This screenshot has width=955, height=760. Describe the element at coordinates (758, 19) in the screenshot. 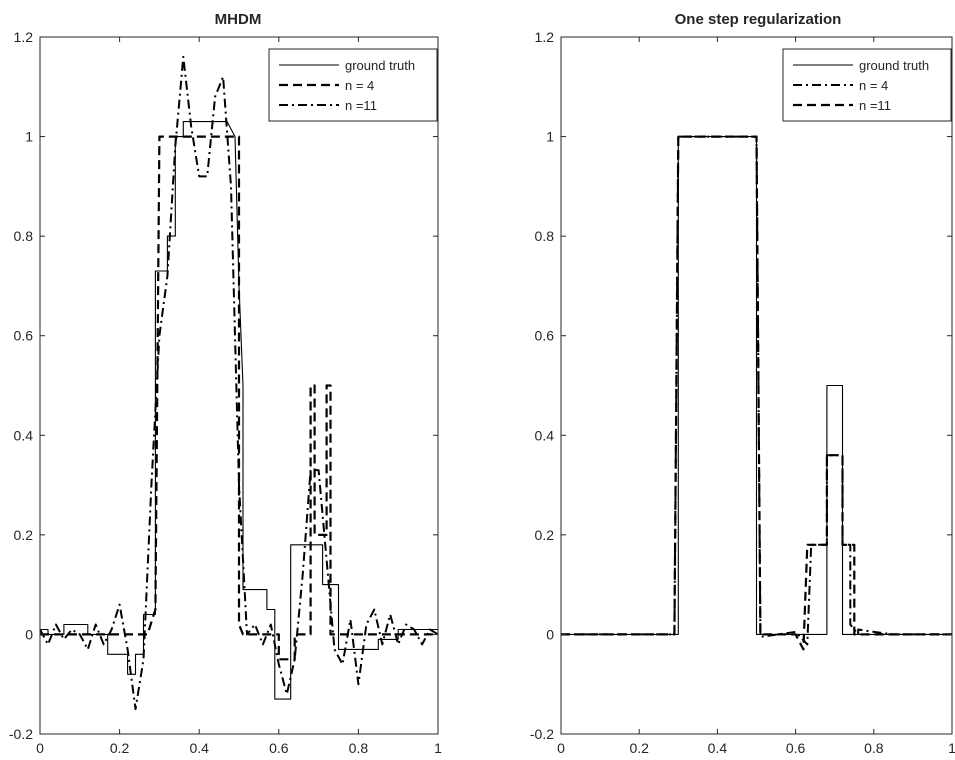

I see `chart-title: One step regularization` at that location.